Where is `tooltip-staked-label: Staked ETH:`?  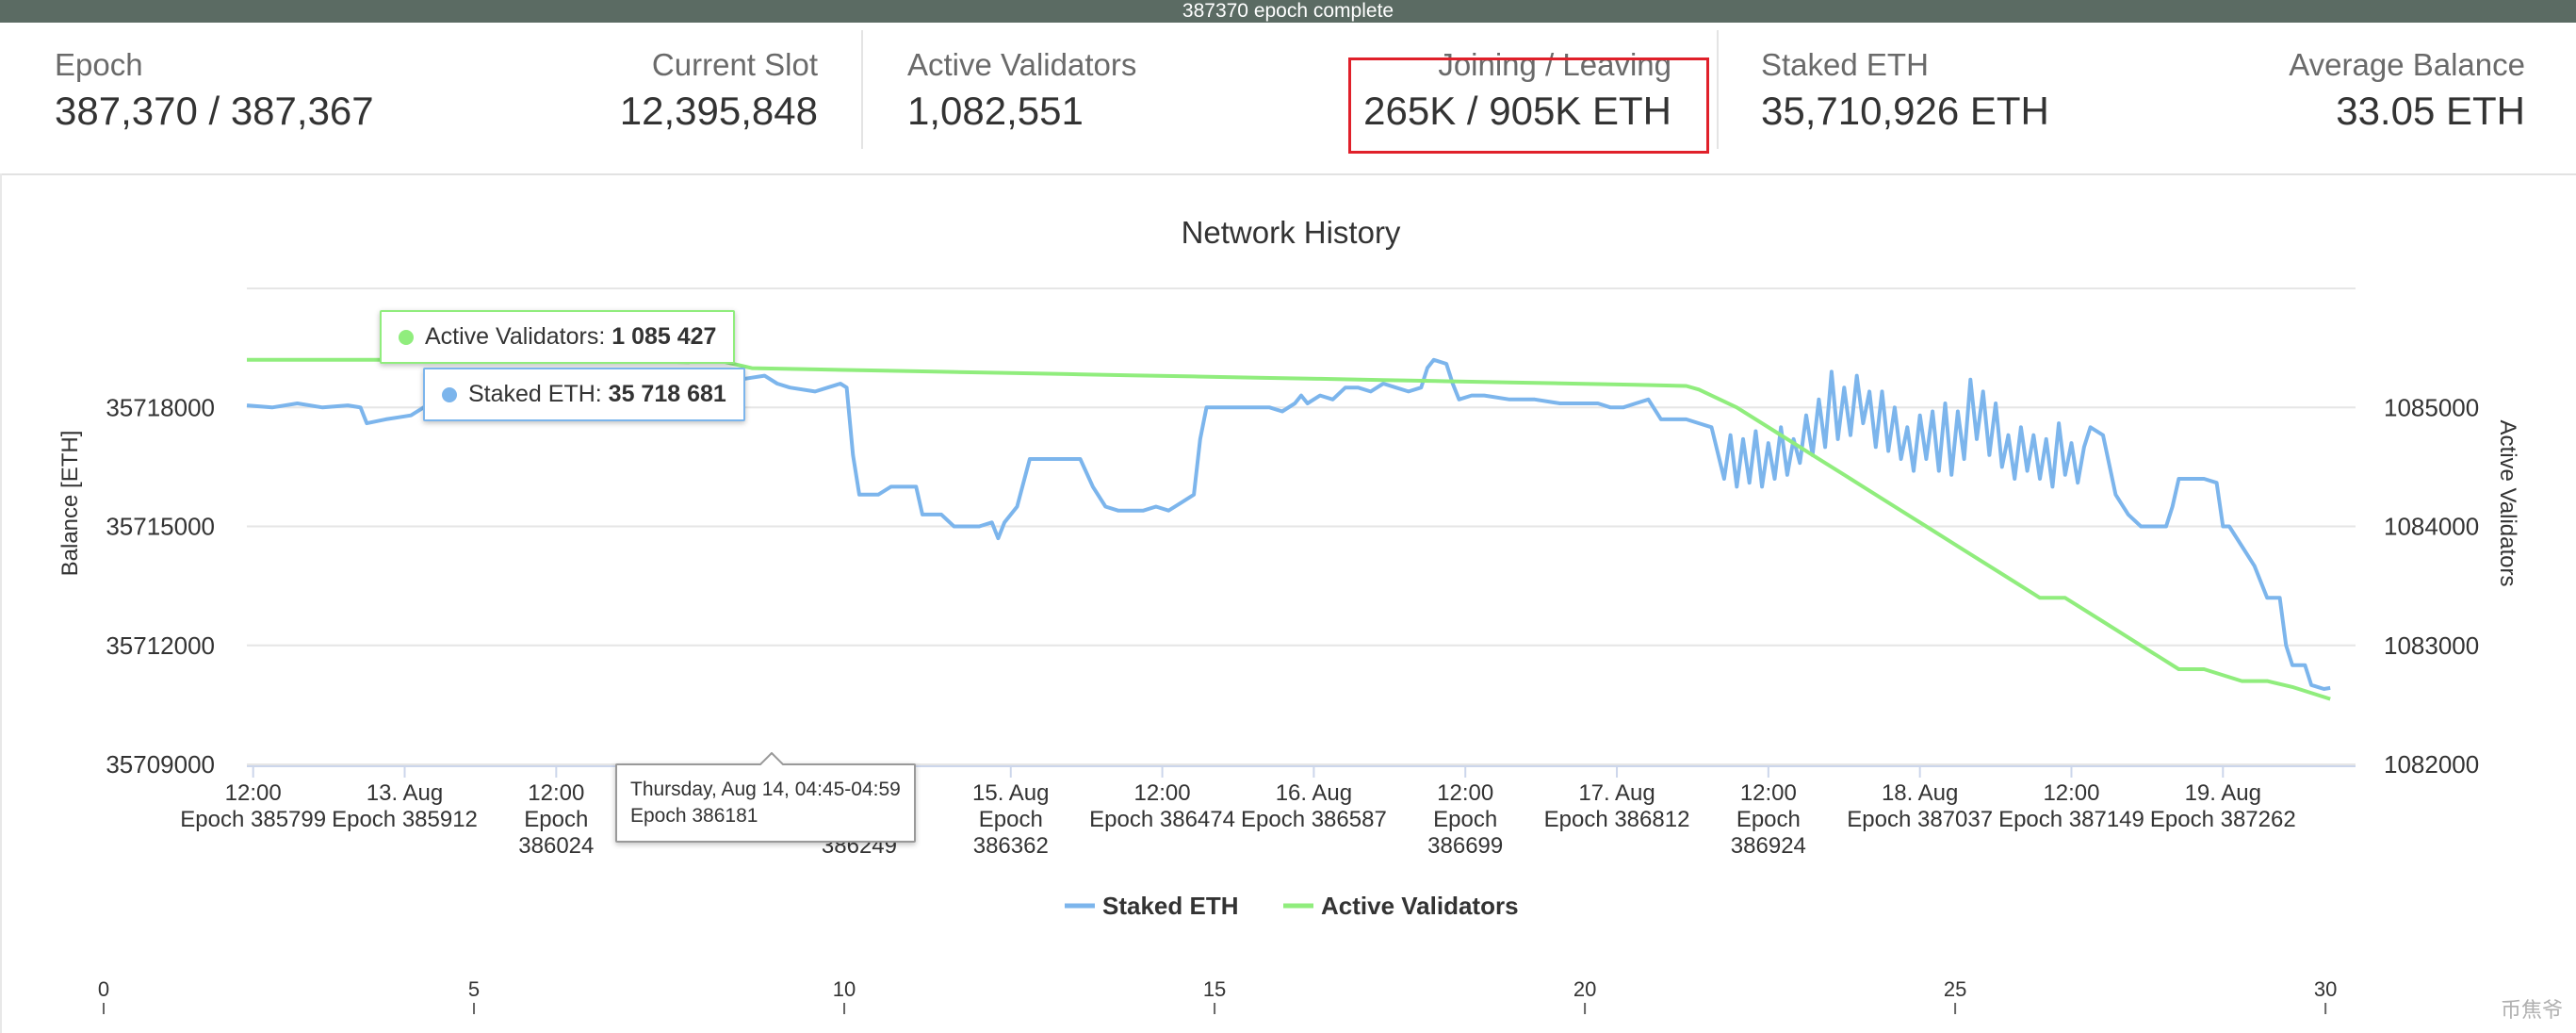
tooltip-staked-label: Staked ETH: is located at coordinates (538, 394).